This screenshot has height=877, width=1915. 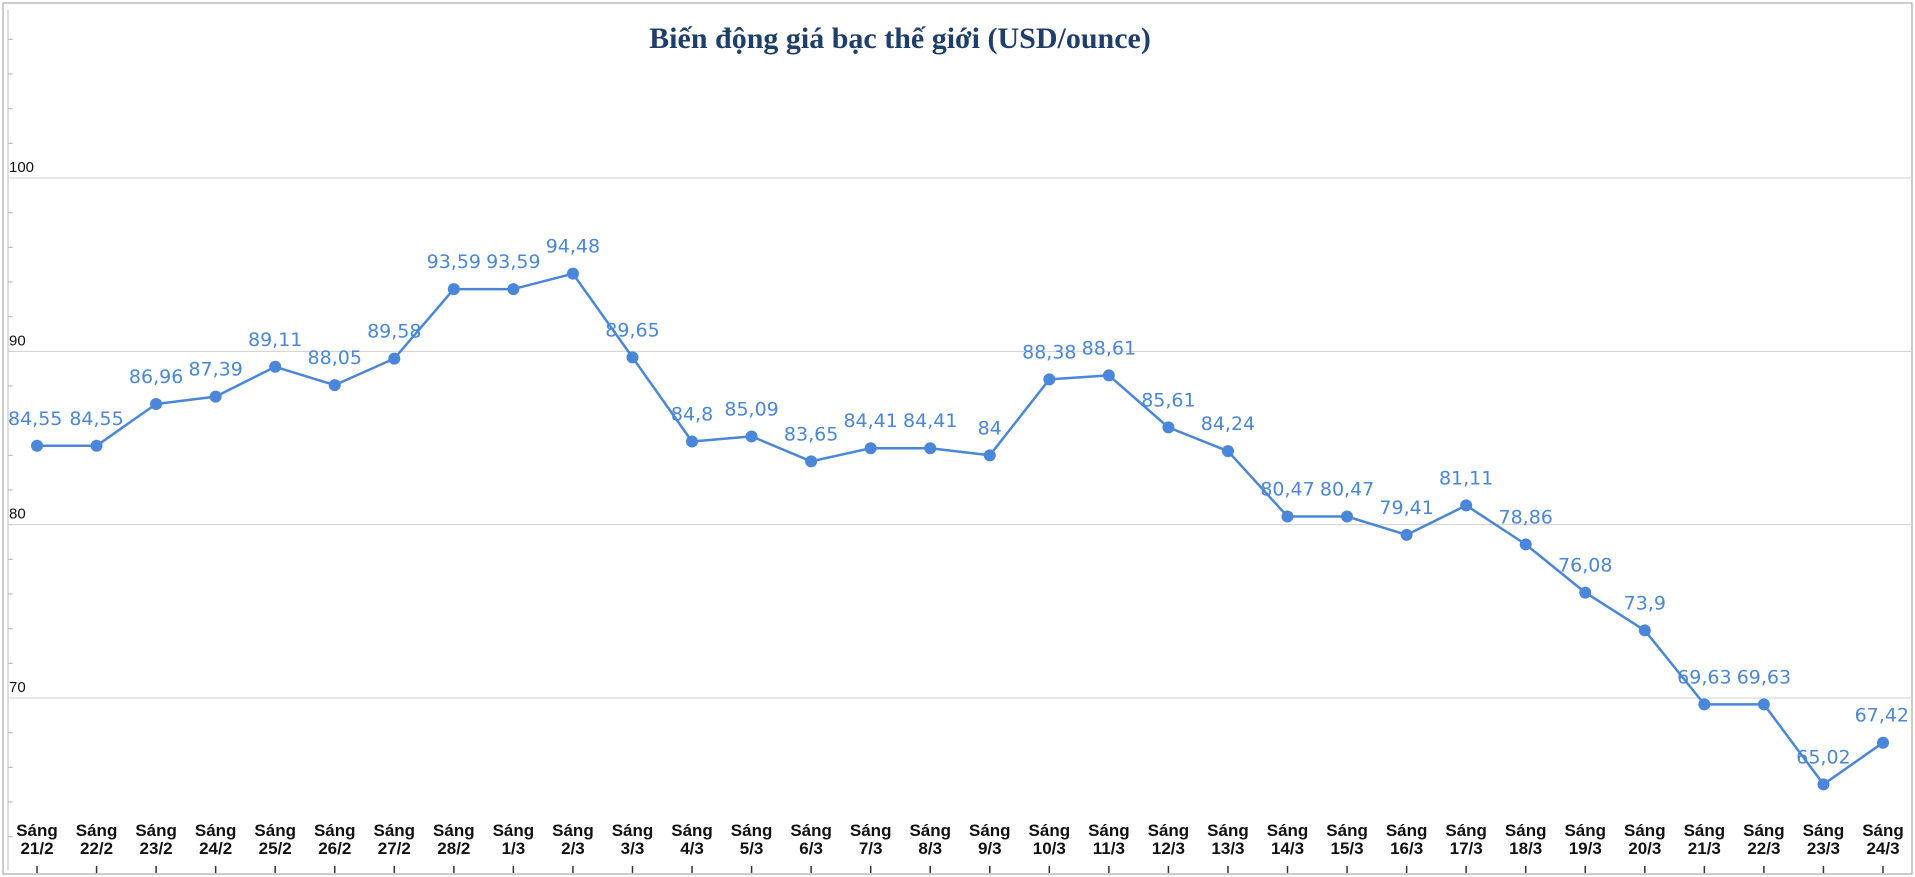 What do you see at coordinates (1585, 566) in the screenshot?
I see `data-label: 76,08` at bounding box center [1585, 566].